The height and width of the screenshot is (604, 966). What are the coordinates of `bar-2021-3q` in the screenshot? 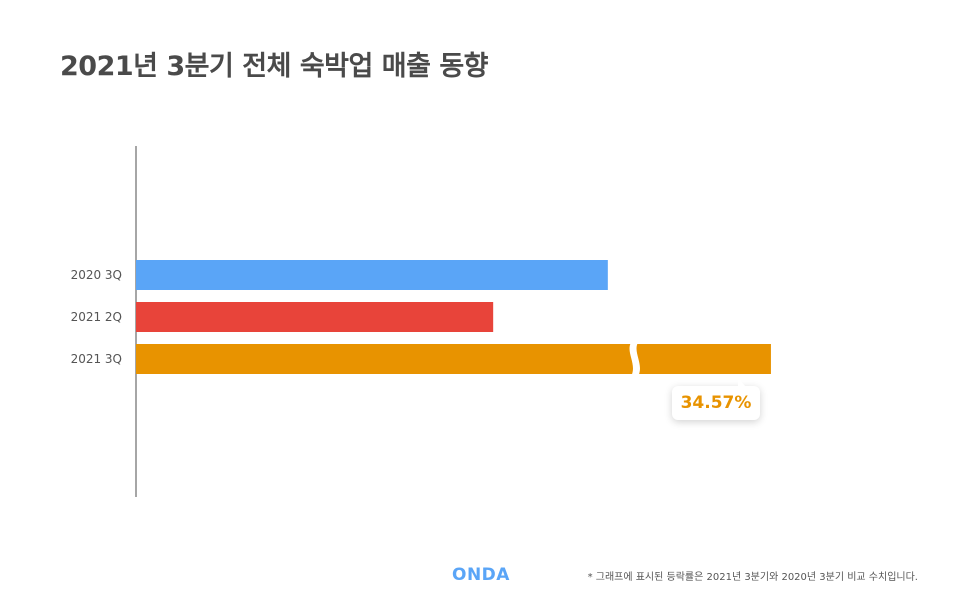 It's located at (453, 359).